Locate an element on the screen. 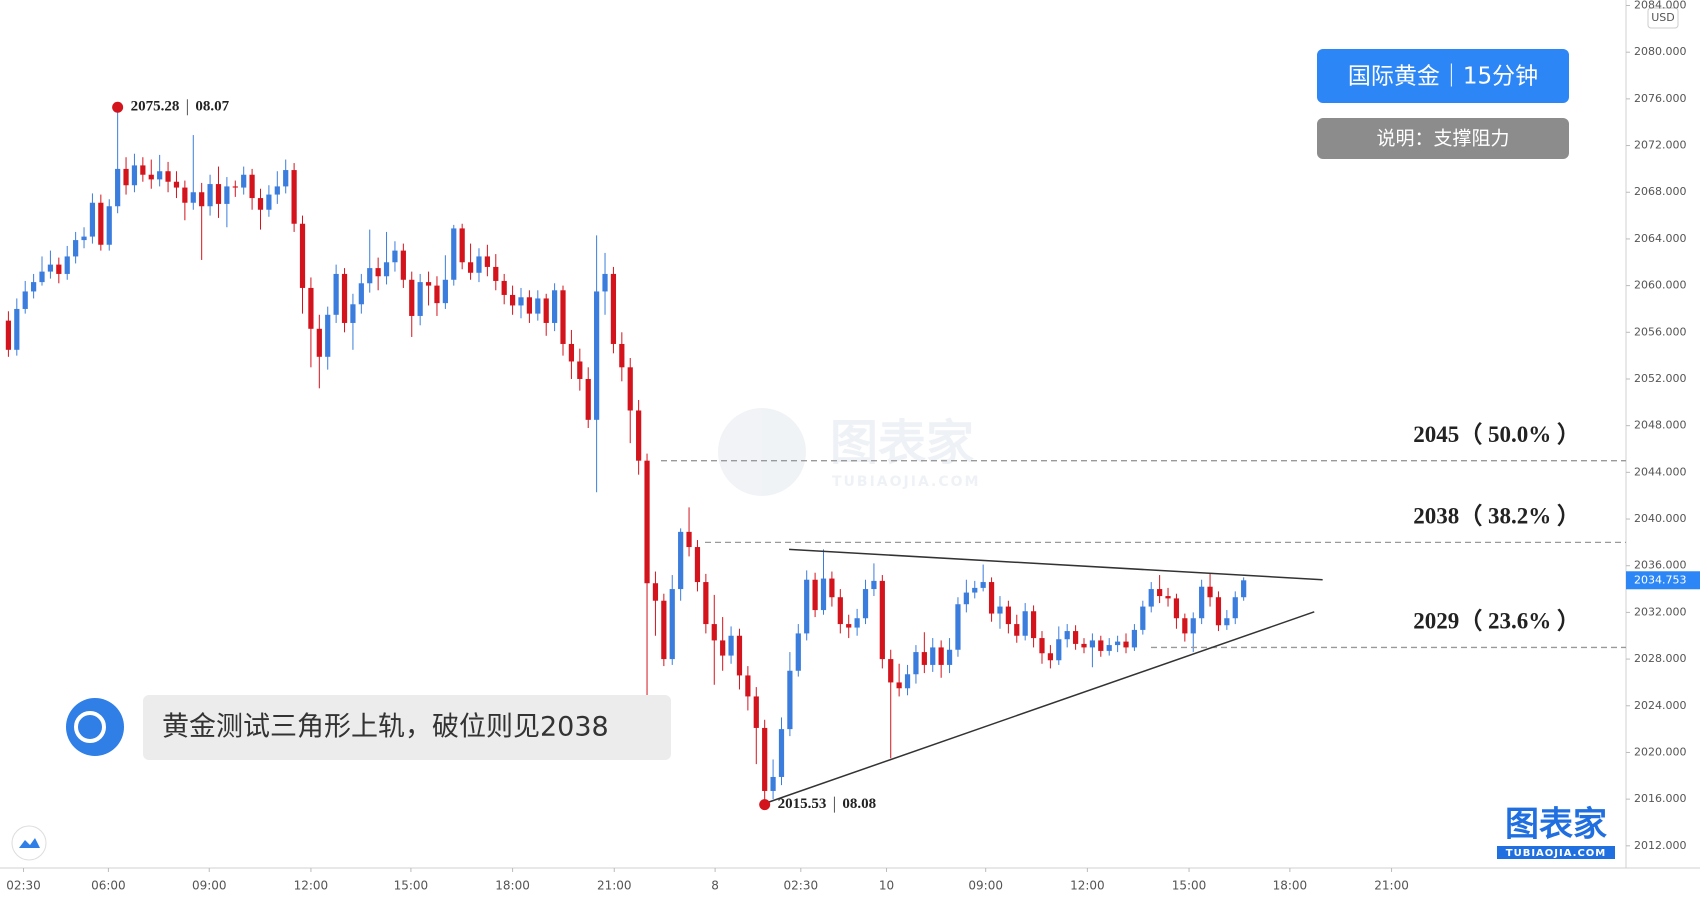 The width and height of the screenshot is (1700, 902). annotation-icon-detail is located at coordinates (90, 727).